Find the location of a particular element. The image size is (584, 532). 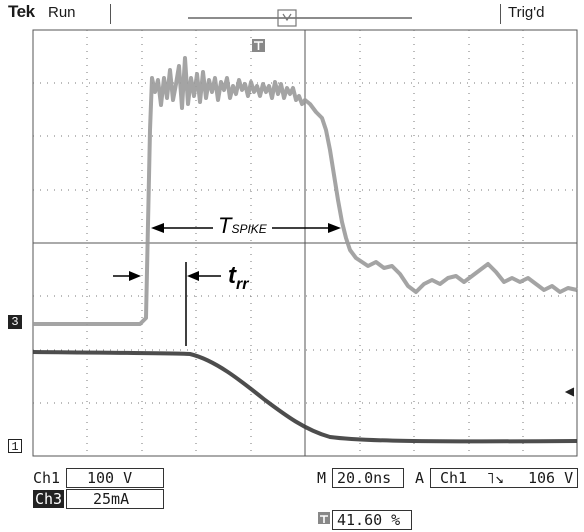

tspike-annotation is located at coordinates (246, 228).